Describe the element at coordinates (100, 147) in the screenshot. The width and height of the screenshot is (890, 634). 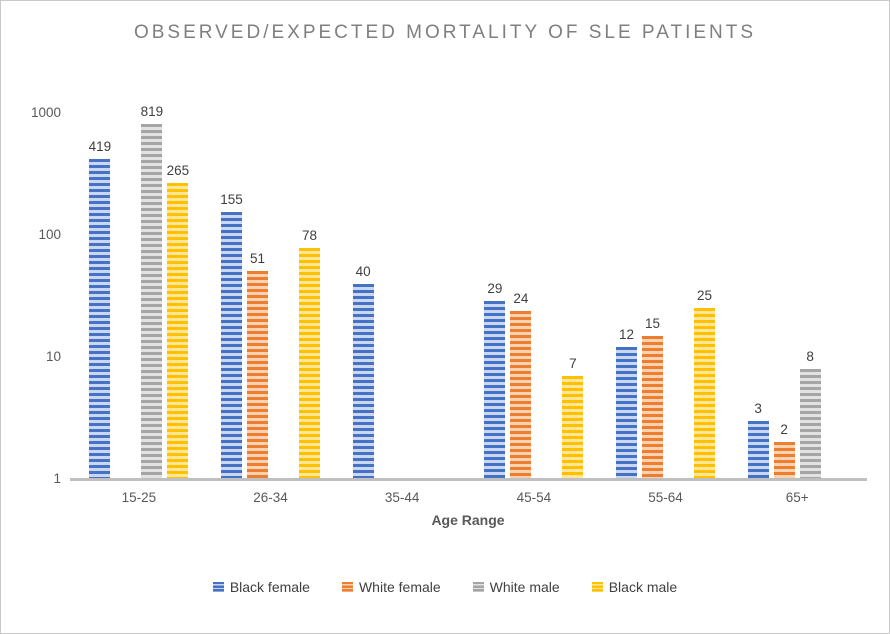
I see `value-label: 419` at that location.